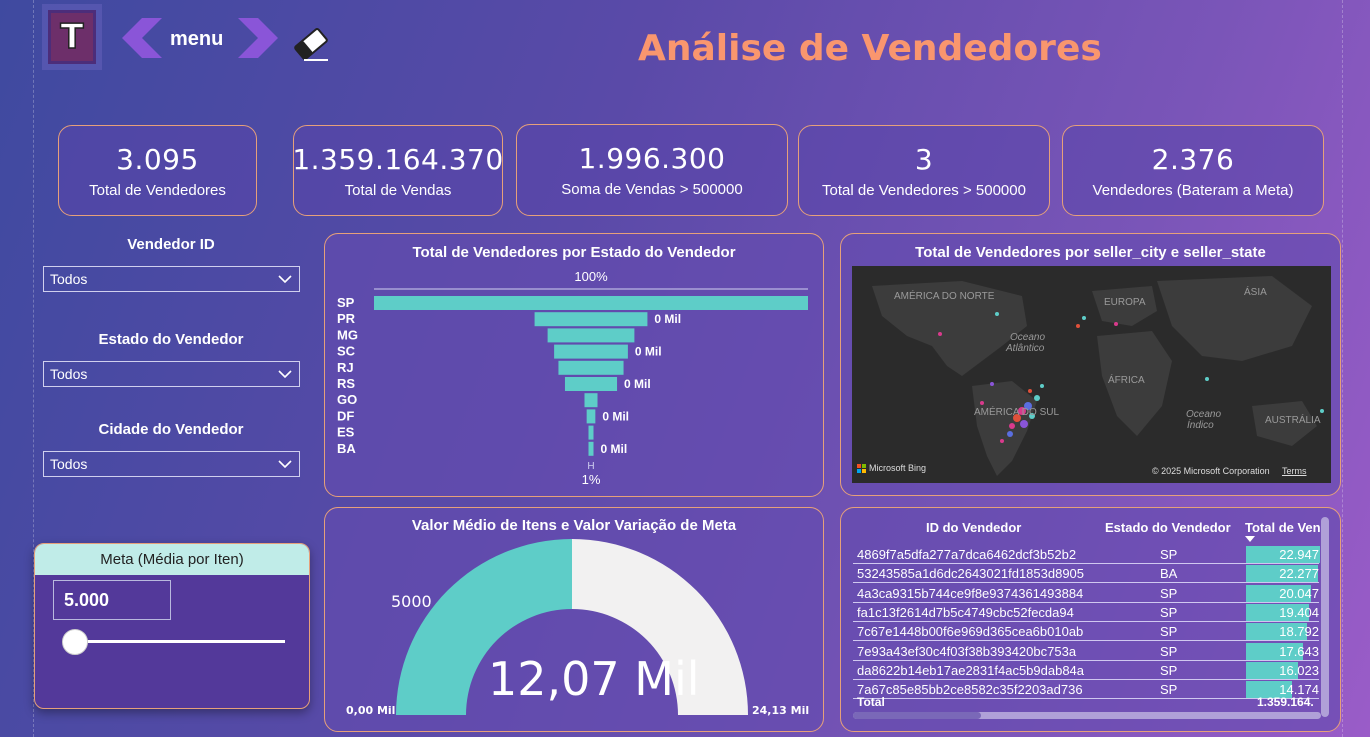 The height and width of the screenshot is (737, 1370). Describe the element at coordinates (347, 399) in the screenshot. I see `funnel-category-label: GO` at that location.